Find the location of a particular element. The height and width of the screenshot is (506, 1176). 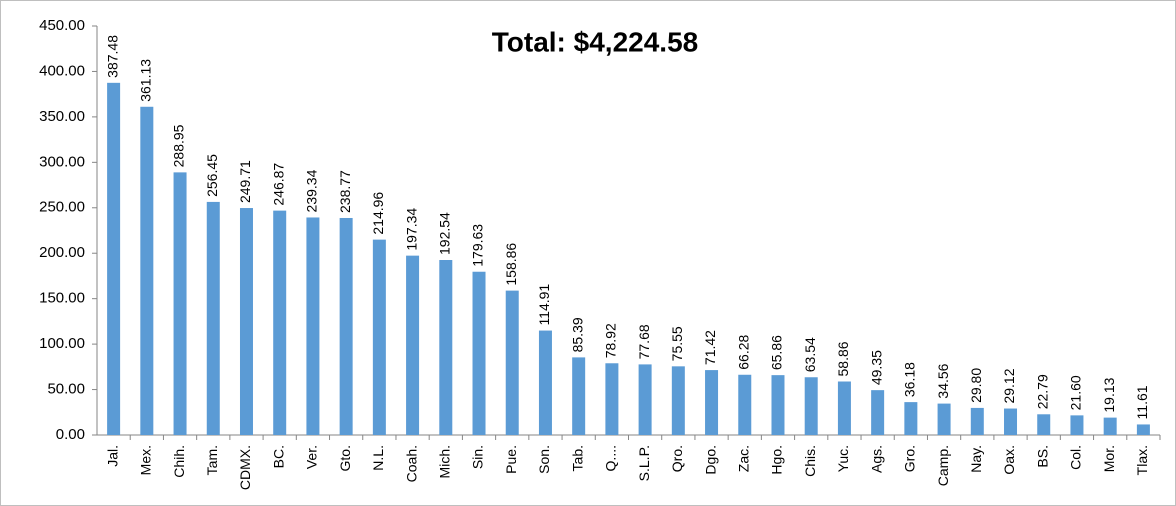

y-tick-label: 50.00 is located at coordinates (66, 389).